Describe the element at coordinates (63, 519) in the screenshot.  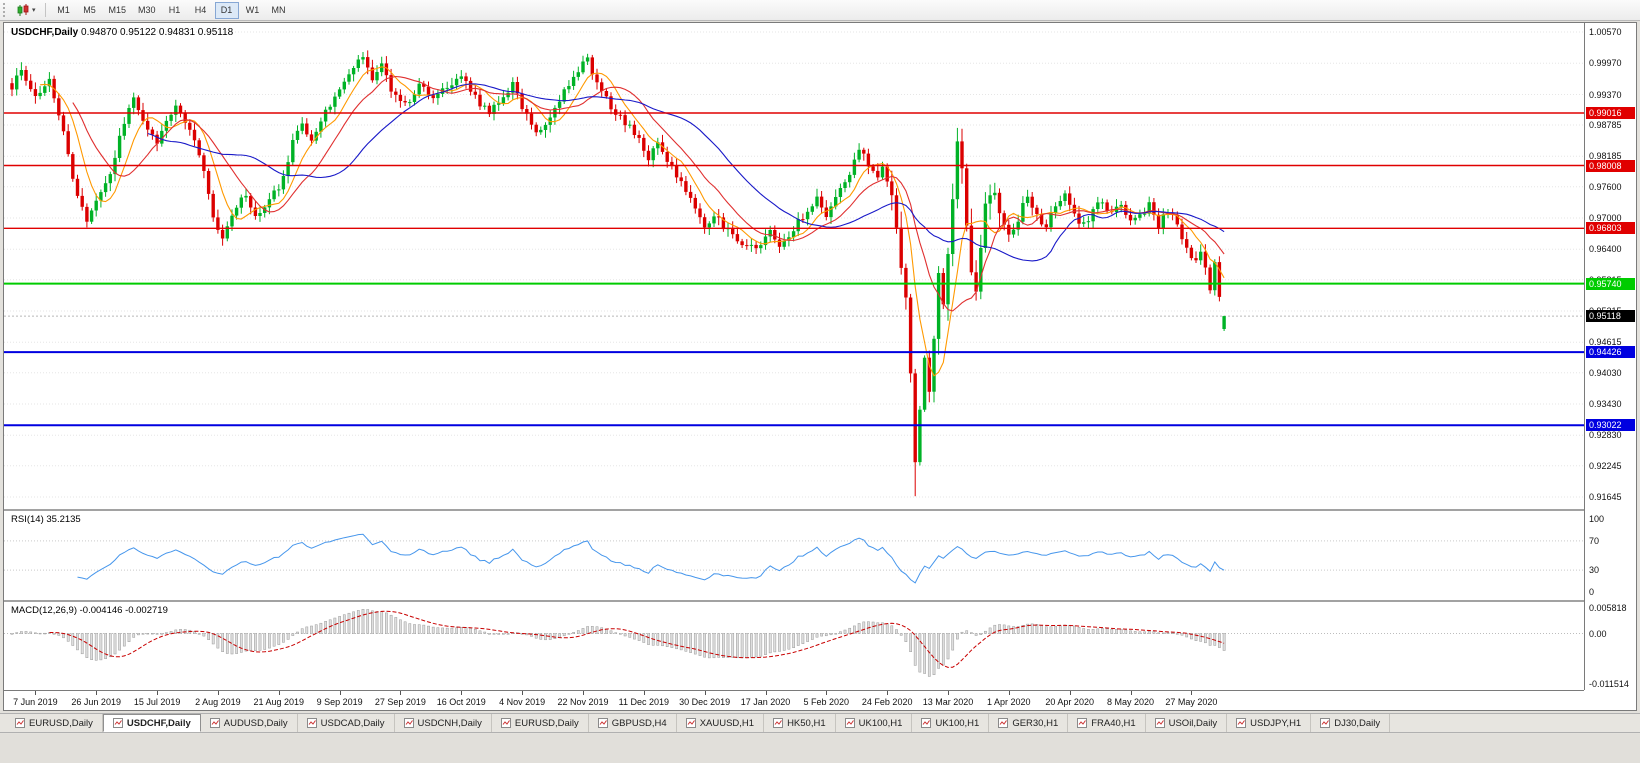
I see `rsi-current-value: 35.2135` at that location.